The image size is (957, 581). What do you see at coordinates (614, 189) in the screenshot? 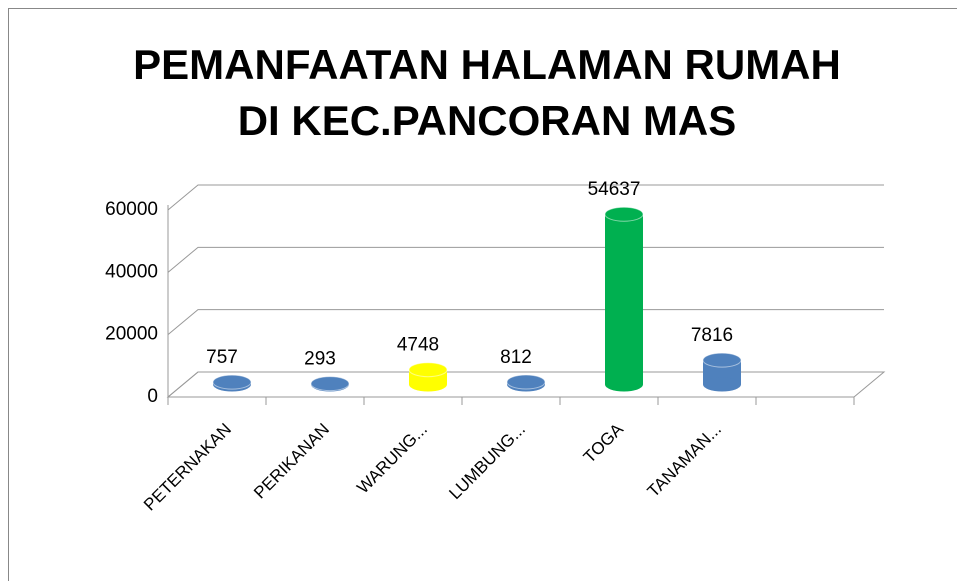
I see `value-label: 54637` at bounding box center [614, 189].